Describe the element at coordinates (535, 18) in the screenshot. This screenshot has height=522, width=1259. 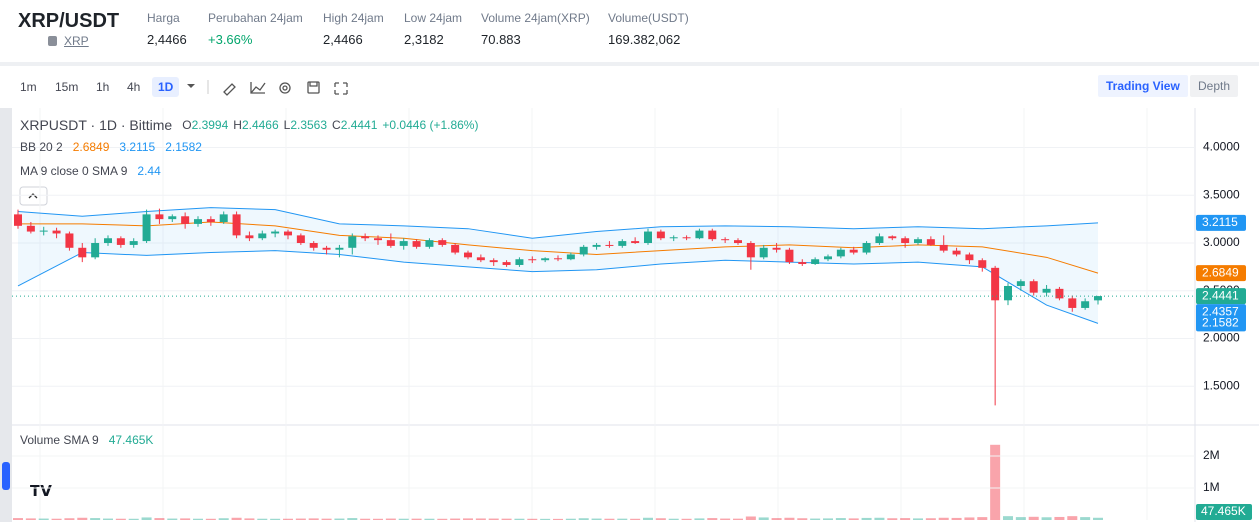
I see `stat-label: Volume 24jam(XRP)` at that location.